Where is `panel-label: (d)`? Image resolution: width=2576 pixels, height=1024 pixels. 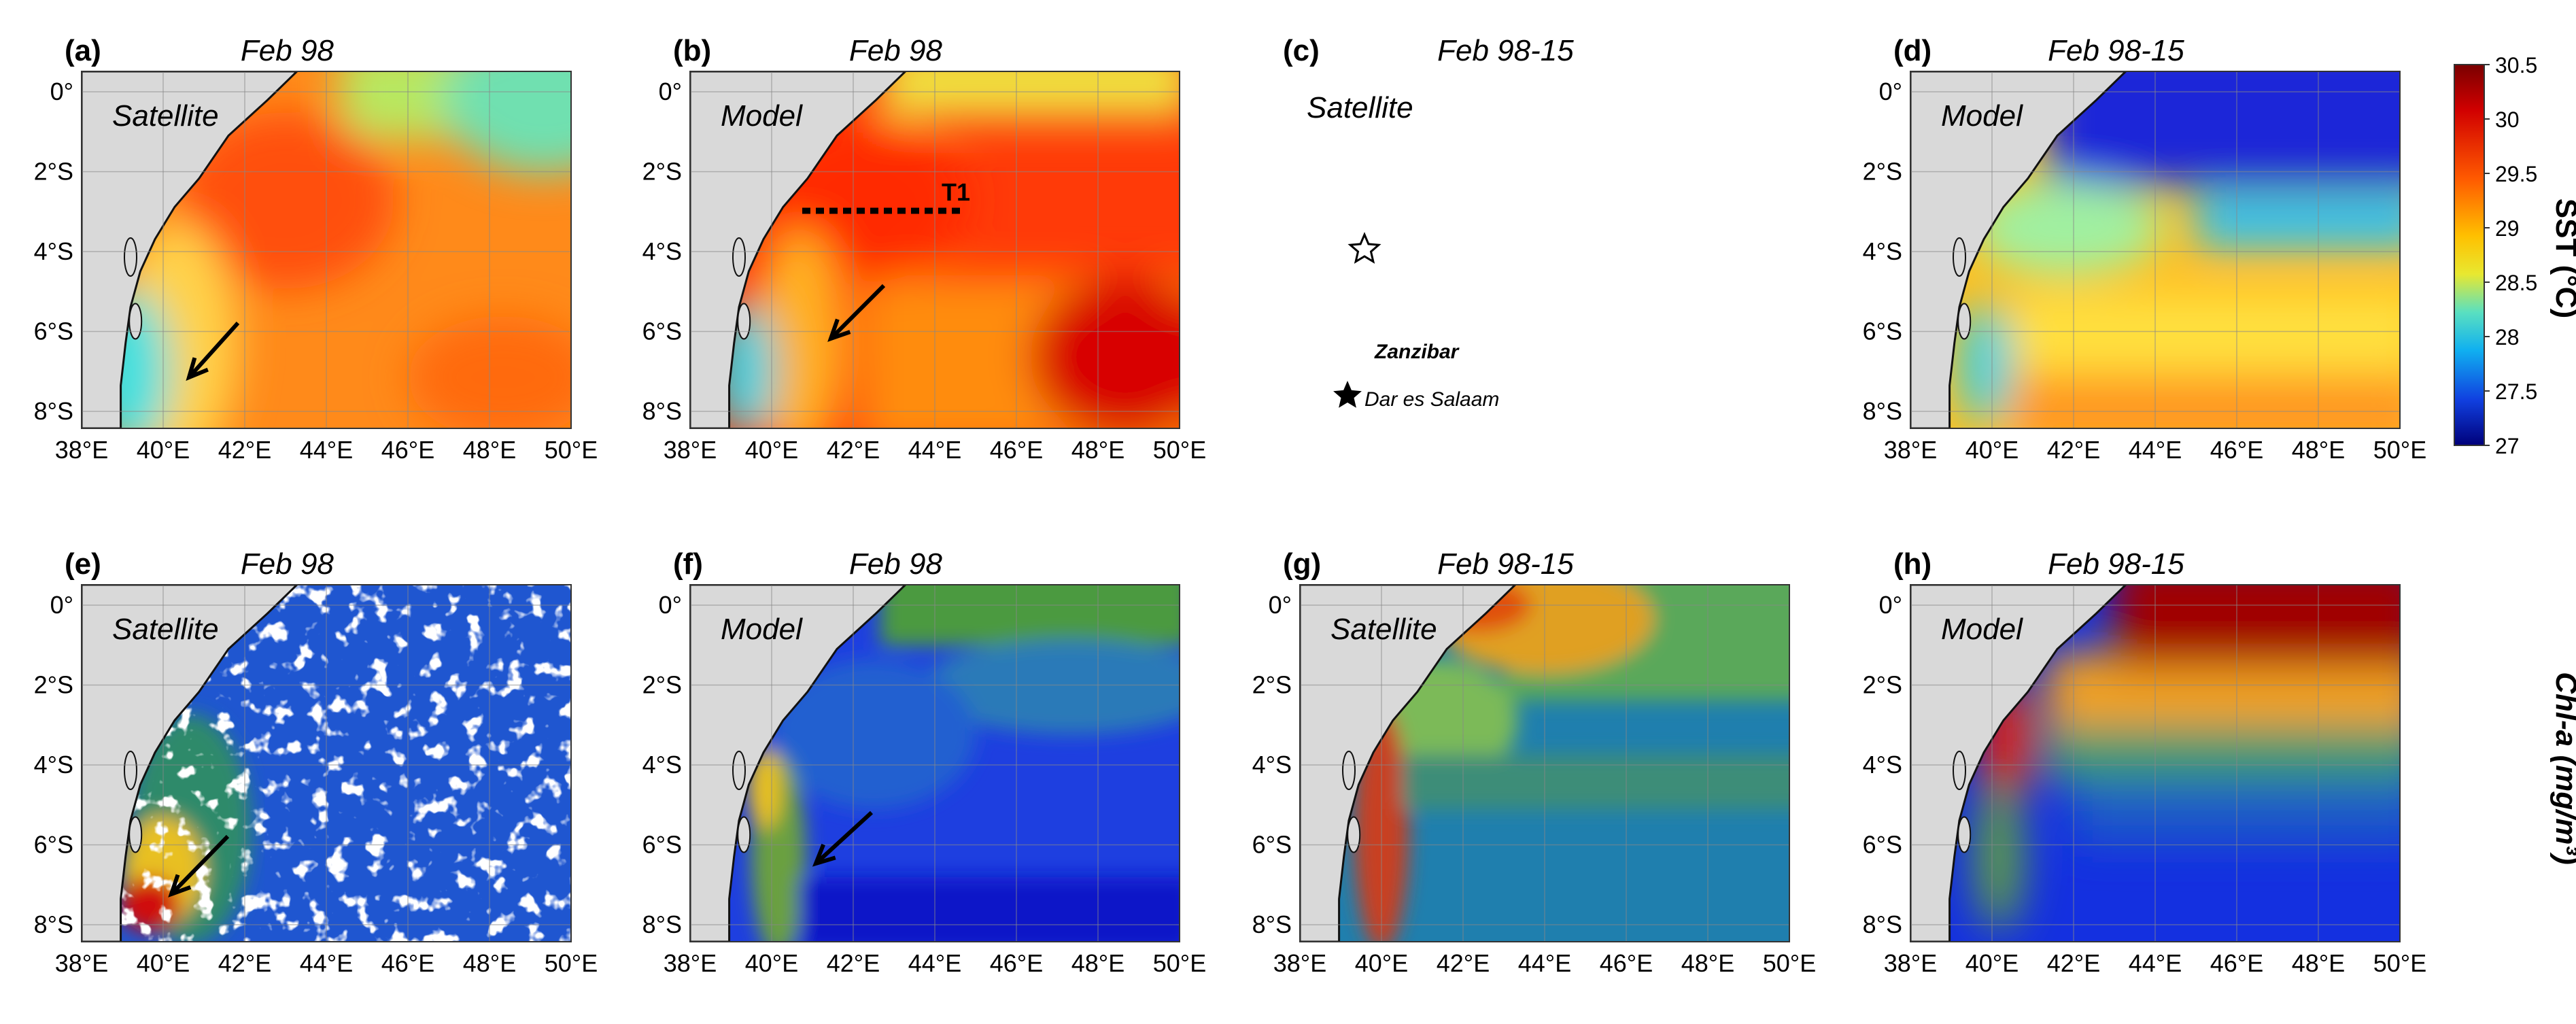 panel-label: (d) is located at coordinates (1912, 50).